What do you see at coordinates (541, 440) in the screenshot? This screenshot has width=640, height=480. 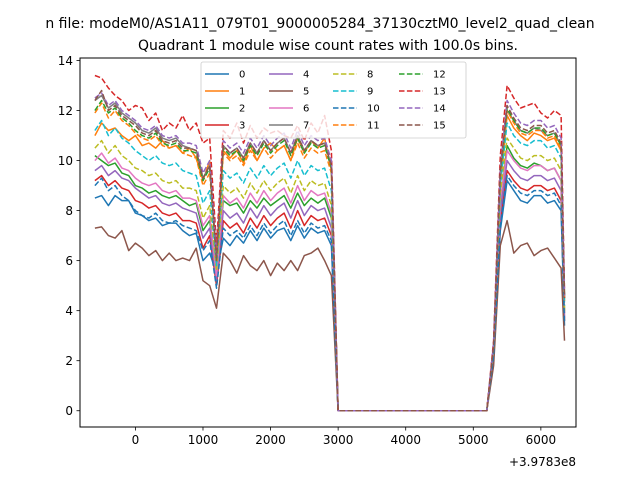 I see `x-tick-label: 6000` at bounding box center [541, 440].